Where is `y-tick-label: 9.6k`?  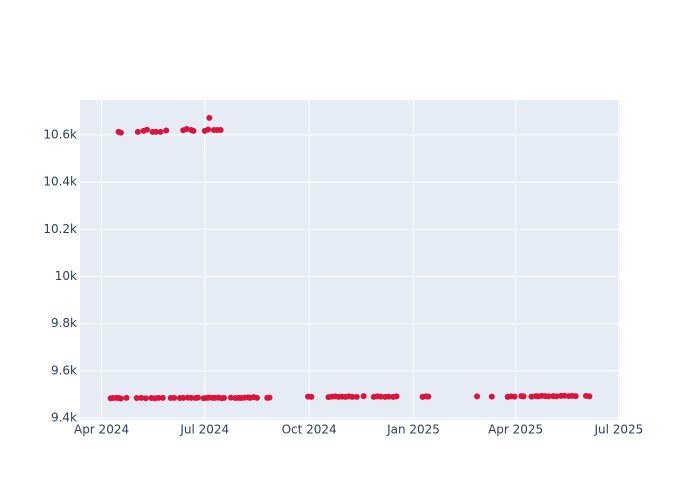 y-tick-label: 9.6k is located at coordinates (64, 370).